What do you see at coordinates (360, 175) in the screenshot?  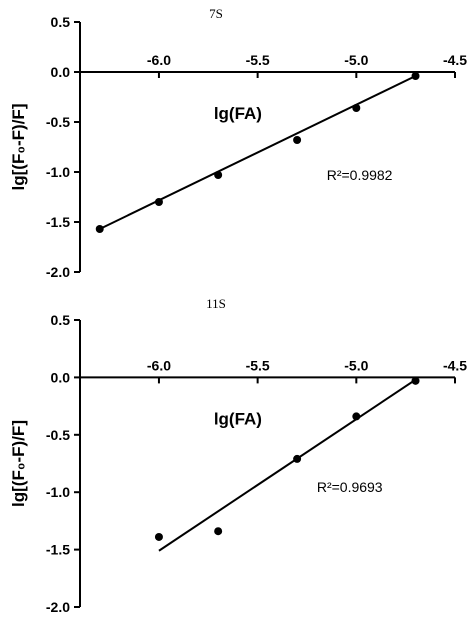 I see `r-squared-annotation: R²=0.9982` at bounding box center [360, 175].